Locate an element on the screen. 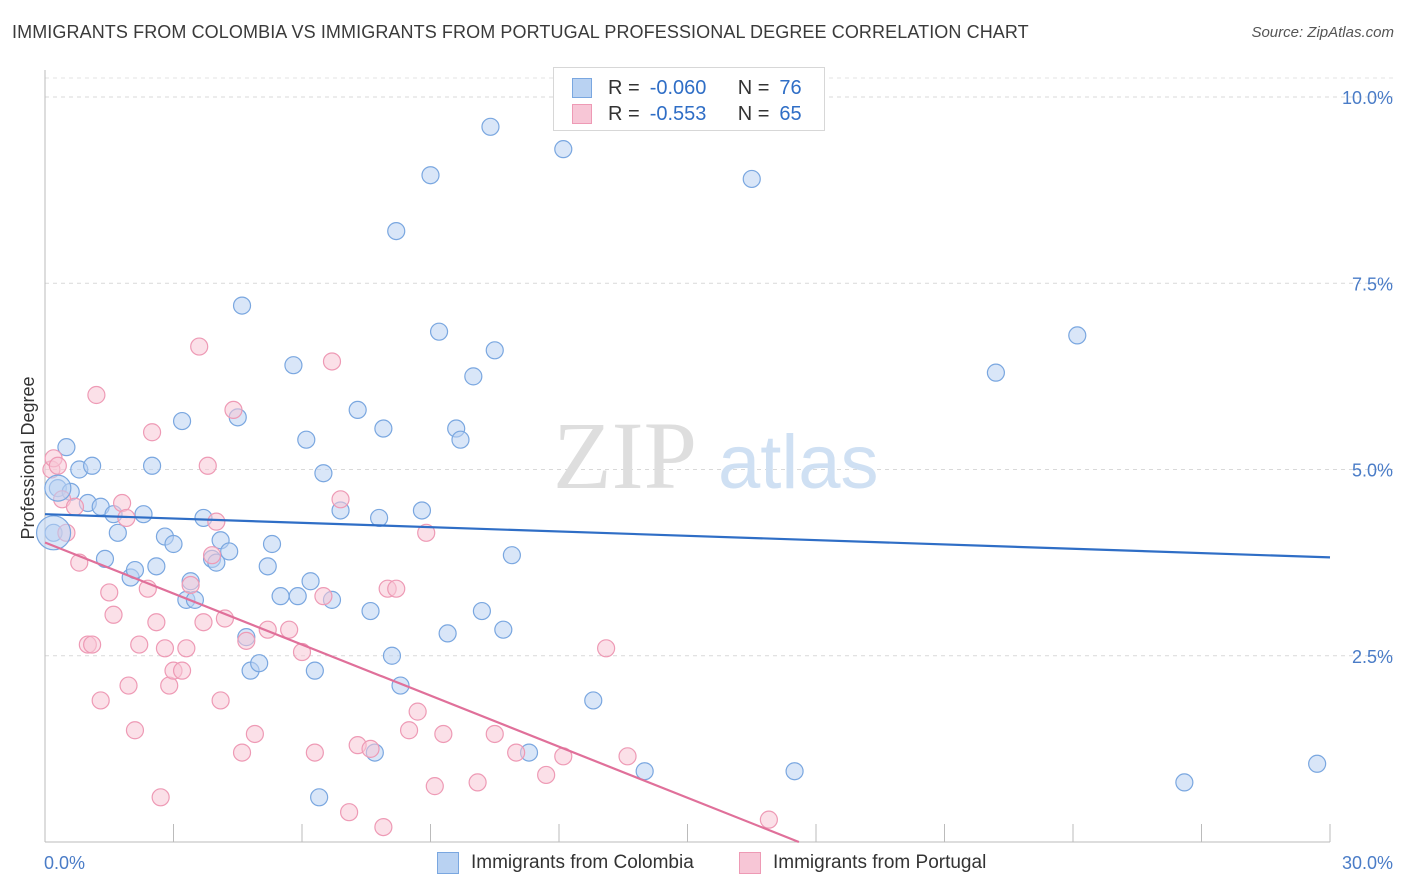 This screenshot has height=892, width=1406. legend-n-value: 76 is located at coordinates (790, 87).